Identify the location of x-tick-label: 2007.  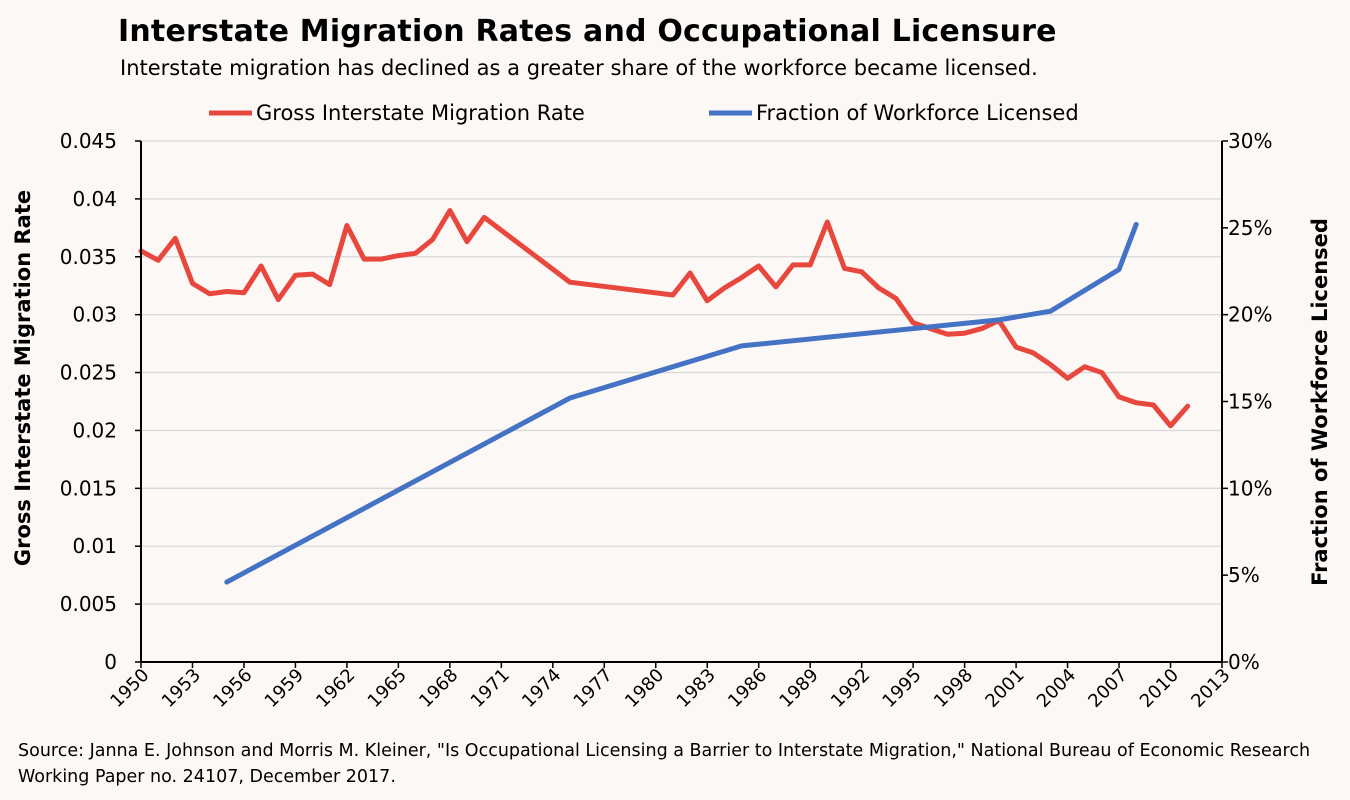
(1107, 688).